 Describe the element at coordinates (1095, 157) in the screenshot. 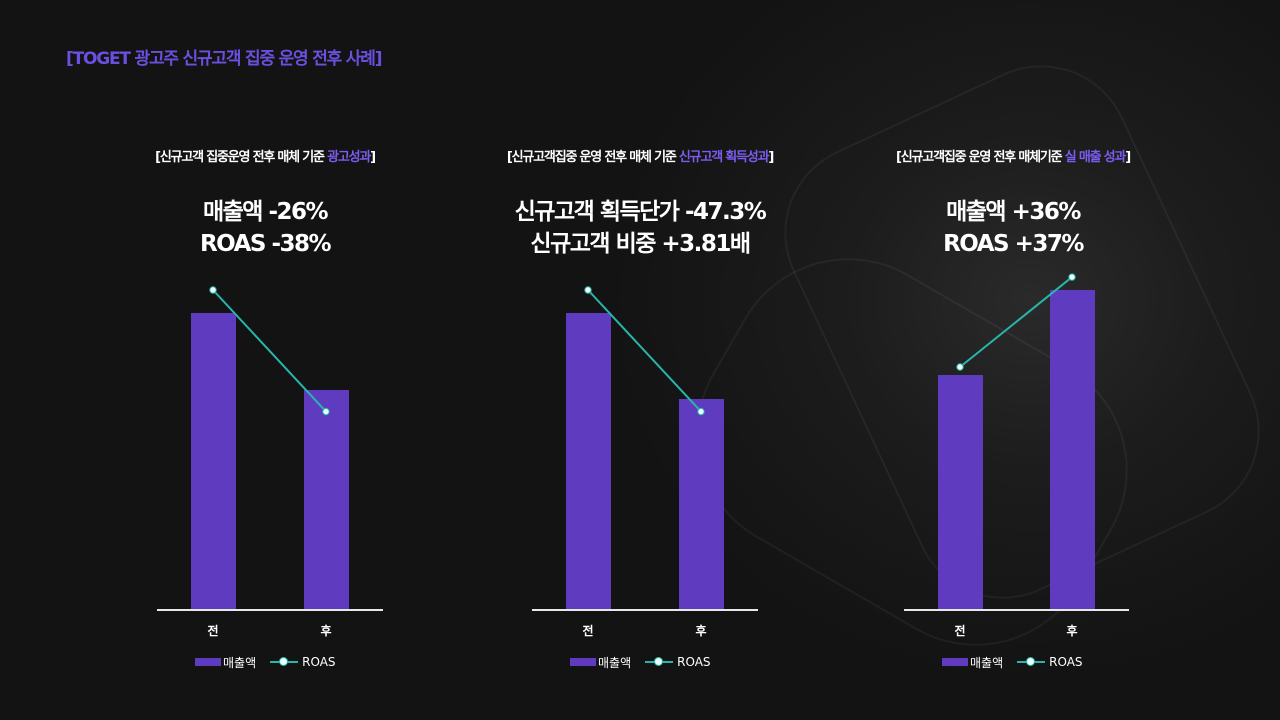

I see `subtitle-highlight: 실 매출 성과` at that location.